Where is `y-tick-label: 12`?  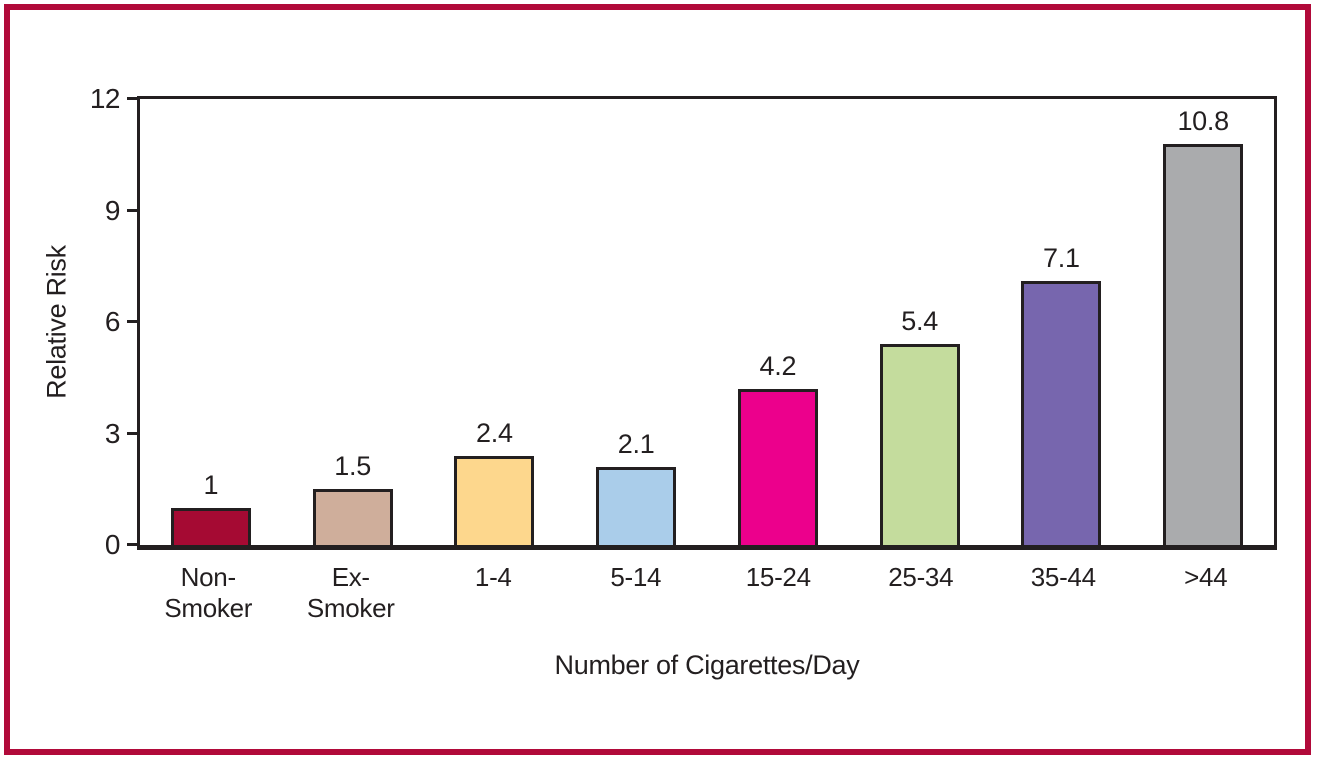
y-tick-label: 12 is located at coordinates (105, 98).